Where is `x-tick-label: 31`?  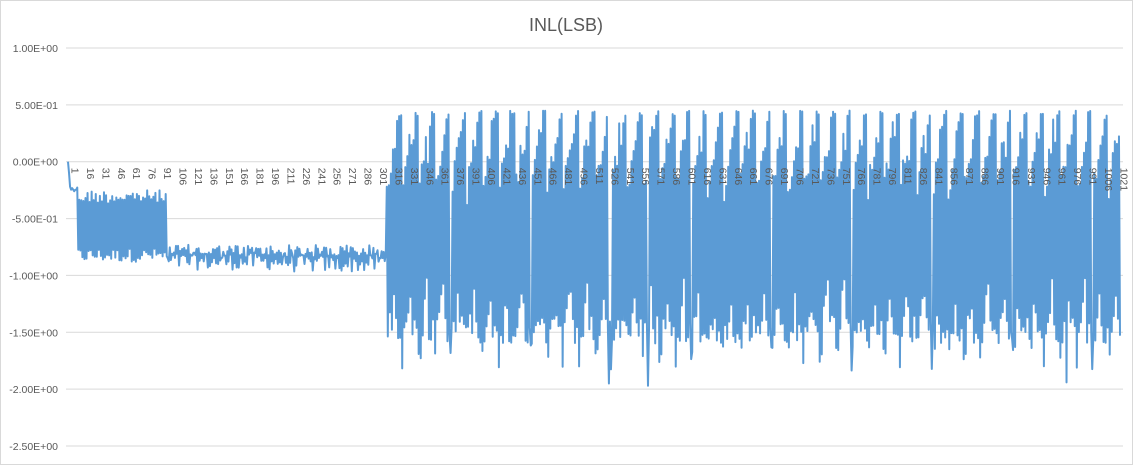
x-tick-label: 31 is located at coordinates (105, 174).